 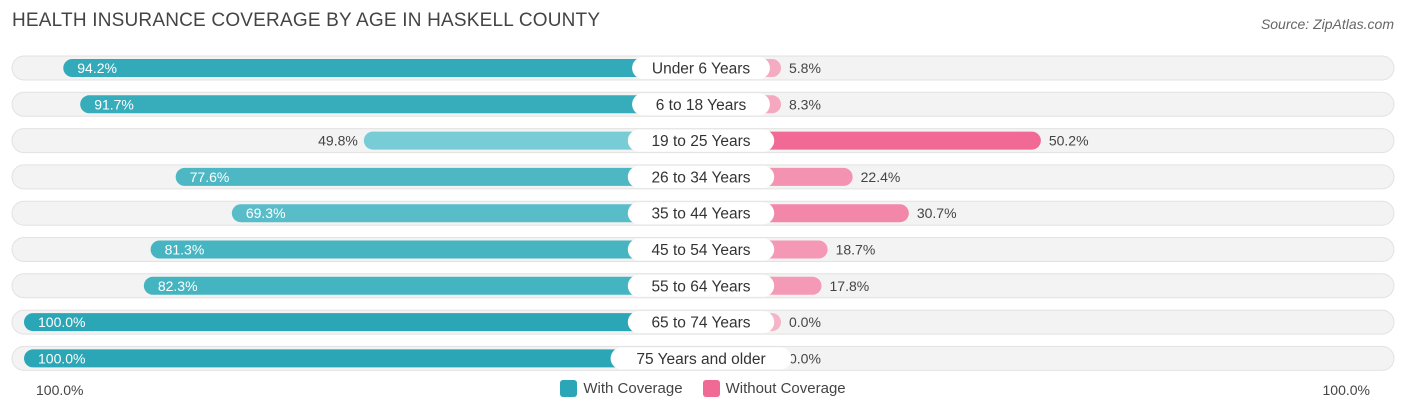 I want to click on label-without-coverage: 17.8%, so click(x=850, y=286).